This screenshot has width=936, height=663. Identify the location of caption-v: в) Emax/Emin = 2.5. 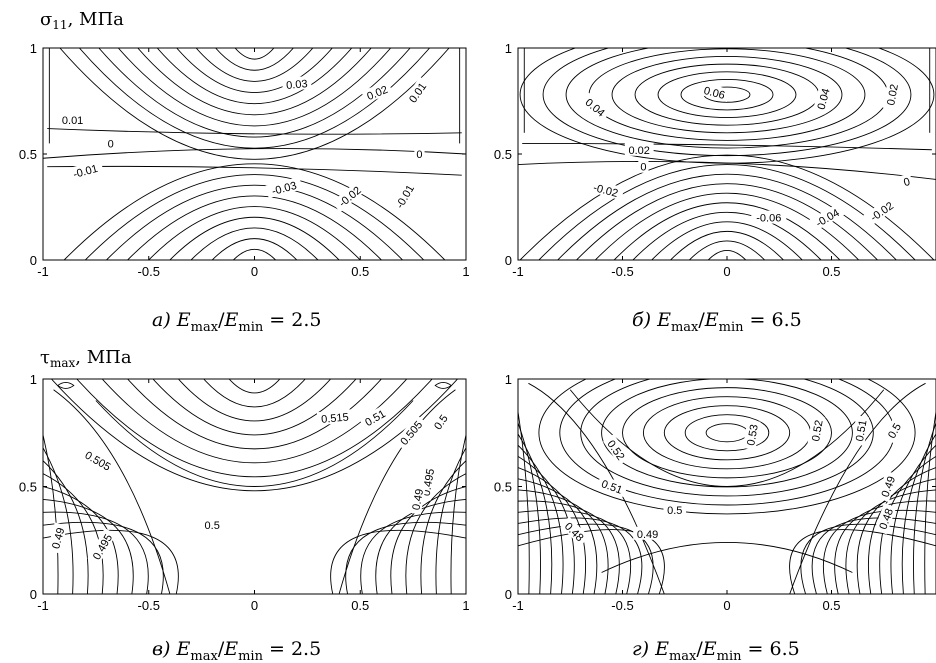
(236, 650).